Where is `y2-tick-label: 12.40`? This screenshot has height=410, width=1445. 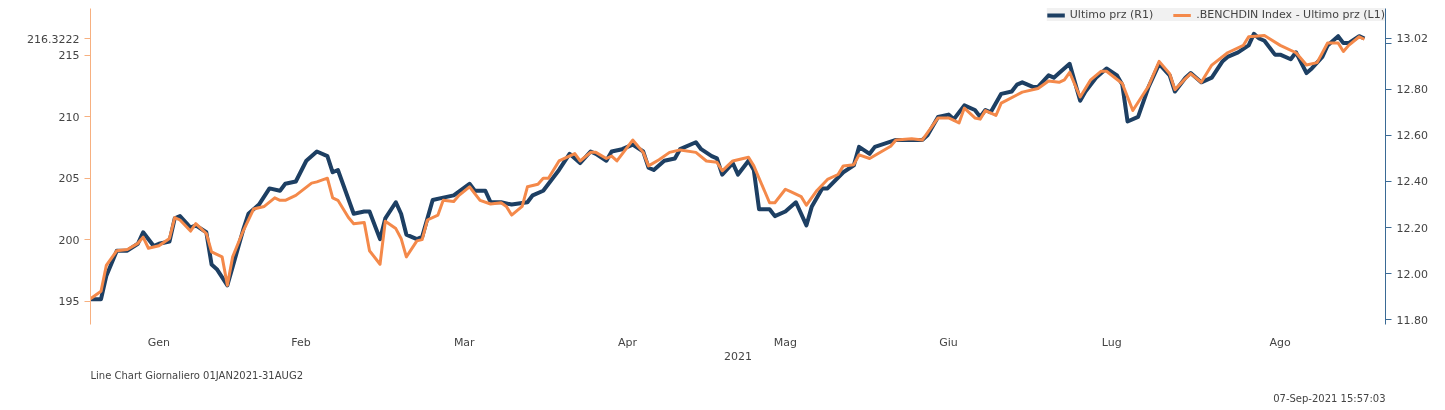 y2-tick-label: 12.40 is located at coordinates (1412, 182).